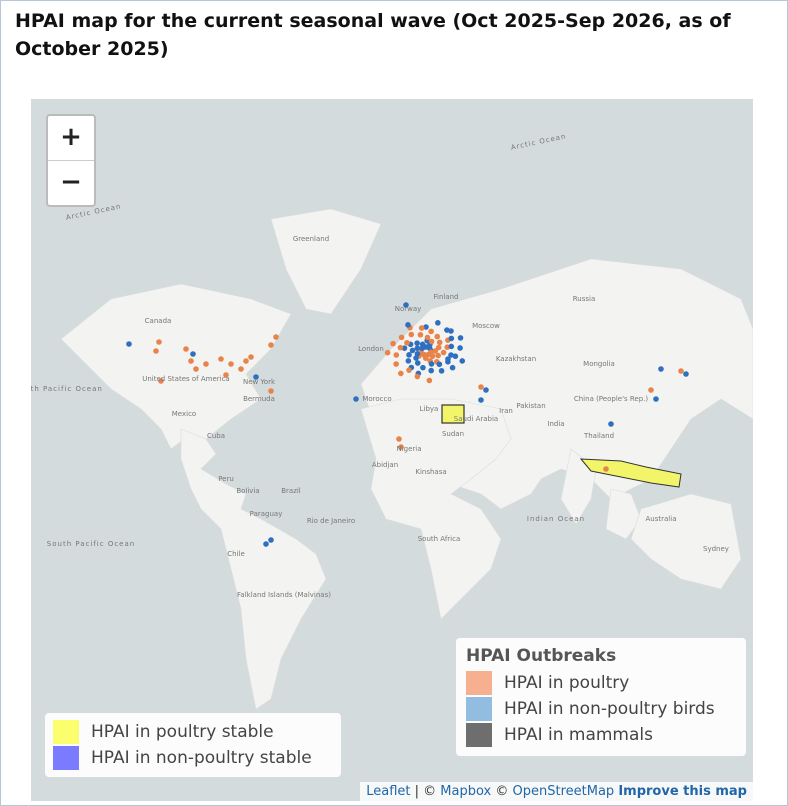 The width and height of the screenshot is (788, 806). I want to click on attribution-part: Improve this map, so click(682, 791).